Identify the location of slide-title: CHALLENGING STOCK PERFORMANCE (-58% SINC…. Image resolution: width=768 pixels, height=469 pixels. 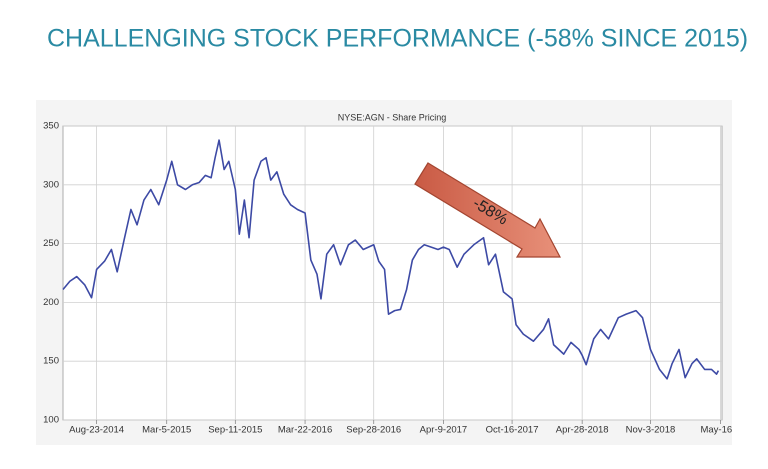
(397, 39).